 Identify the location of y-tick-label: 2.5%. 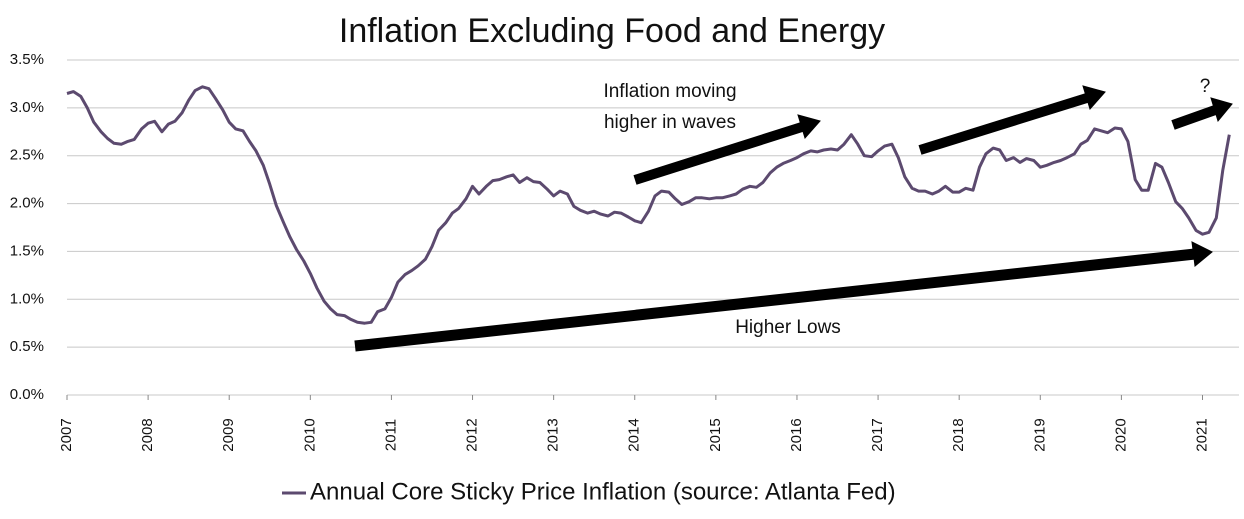
(27, 155).